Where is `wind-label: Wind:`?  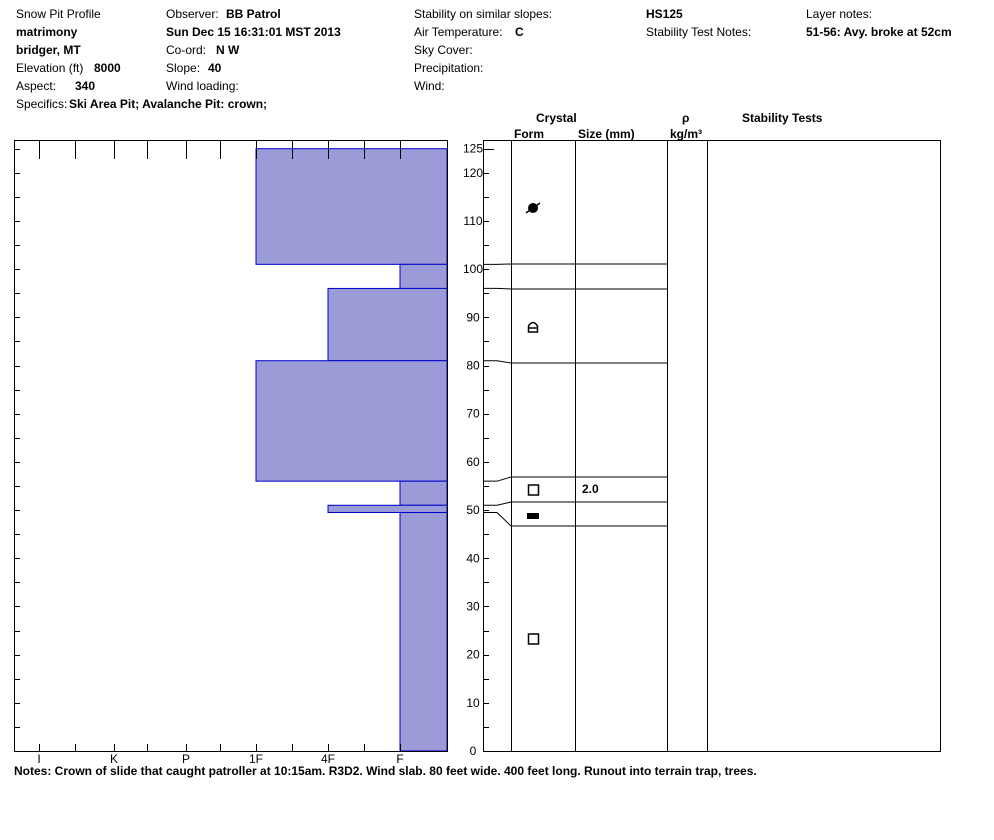 wind-label: Wind: is located at coordinates (429, 86).